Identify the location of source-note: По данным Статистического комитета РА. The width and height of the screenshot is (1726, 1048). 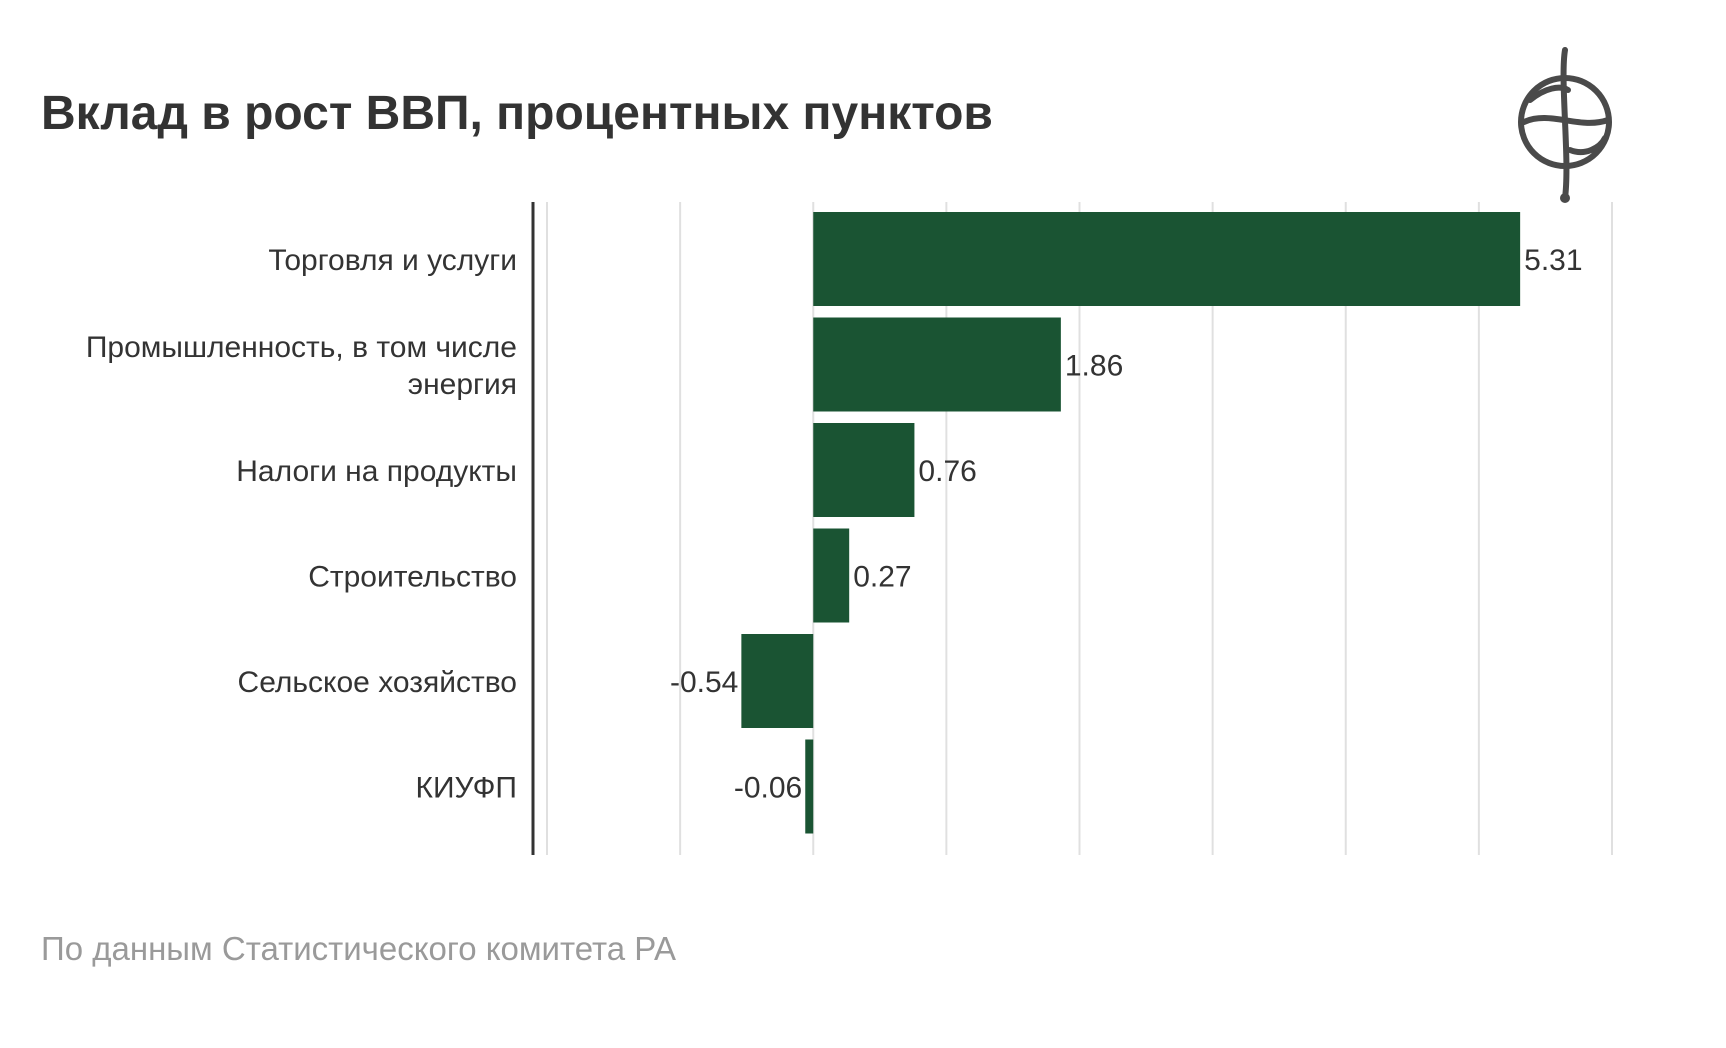
(359, 948).